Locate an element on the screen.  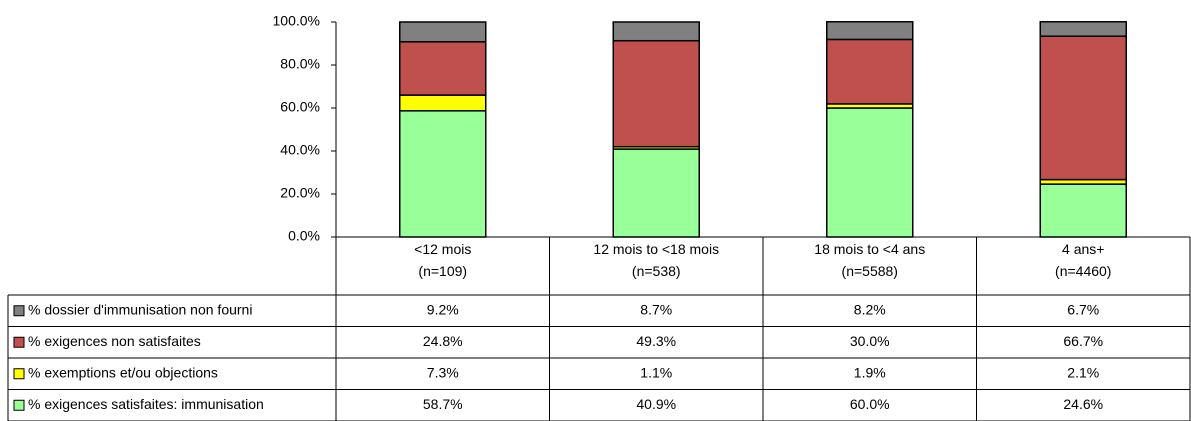
table-value: 24.6% is located at coordinates (1083, 404).